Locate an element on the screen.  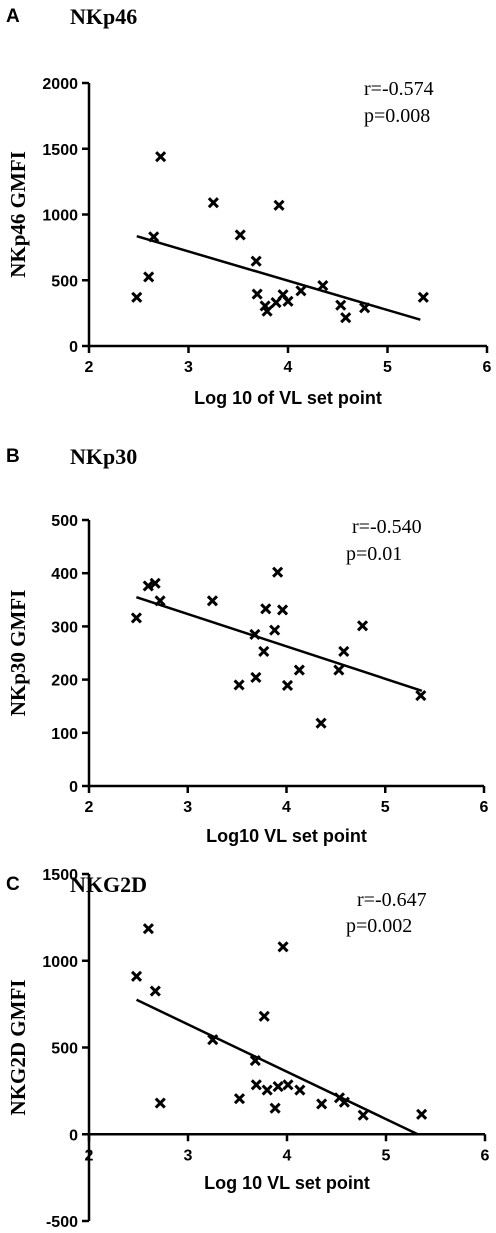
correlation-r: r=-0.647 is located at coordinates (392, 900).